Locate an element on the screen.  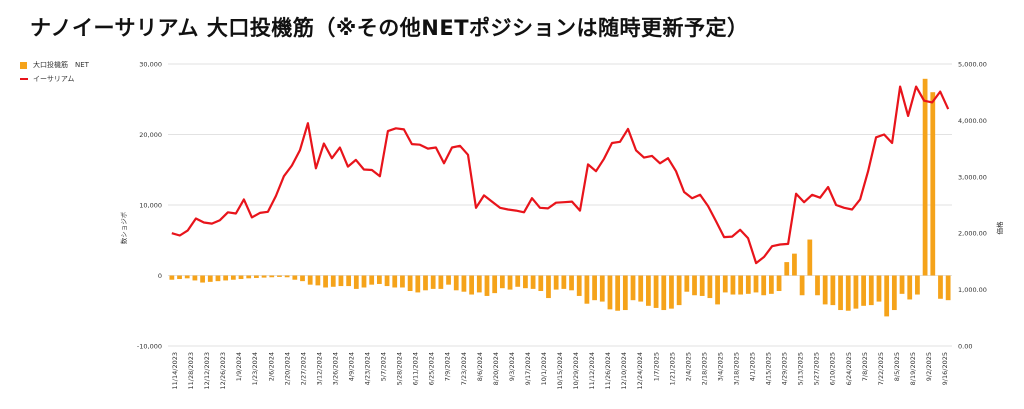
x-tick-label: 4/23/2024 is located at coordinates (368, 368).